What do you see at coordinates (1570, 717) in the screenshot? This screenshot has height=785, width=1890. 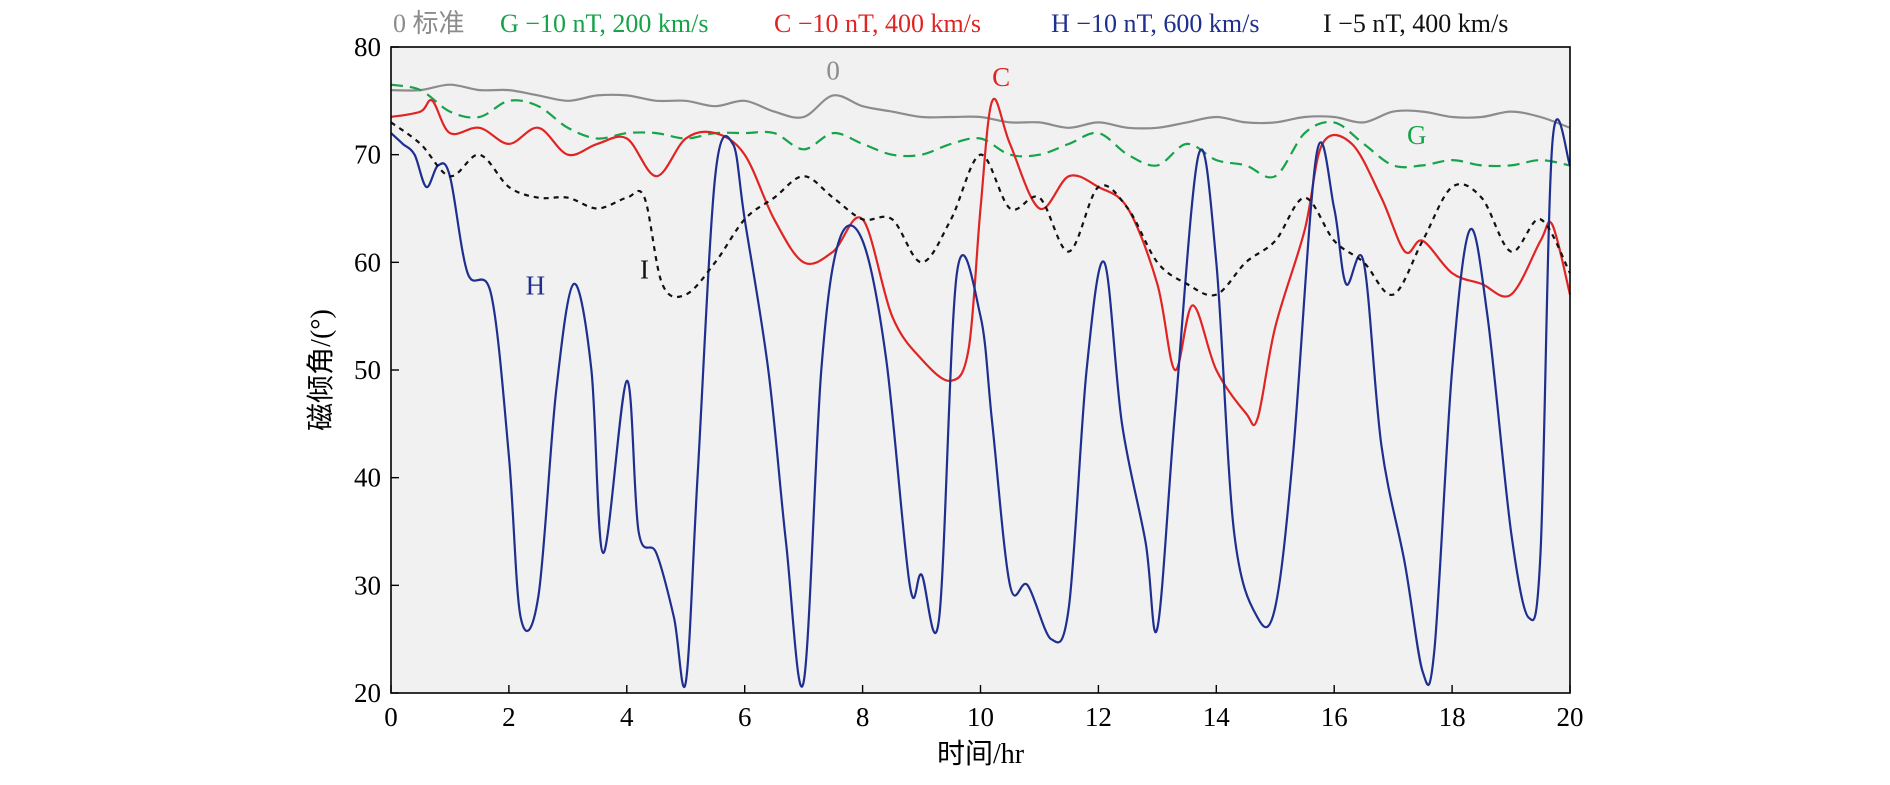 I see `x-tick-label: 20` at bounding box center [1570, 717].